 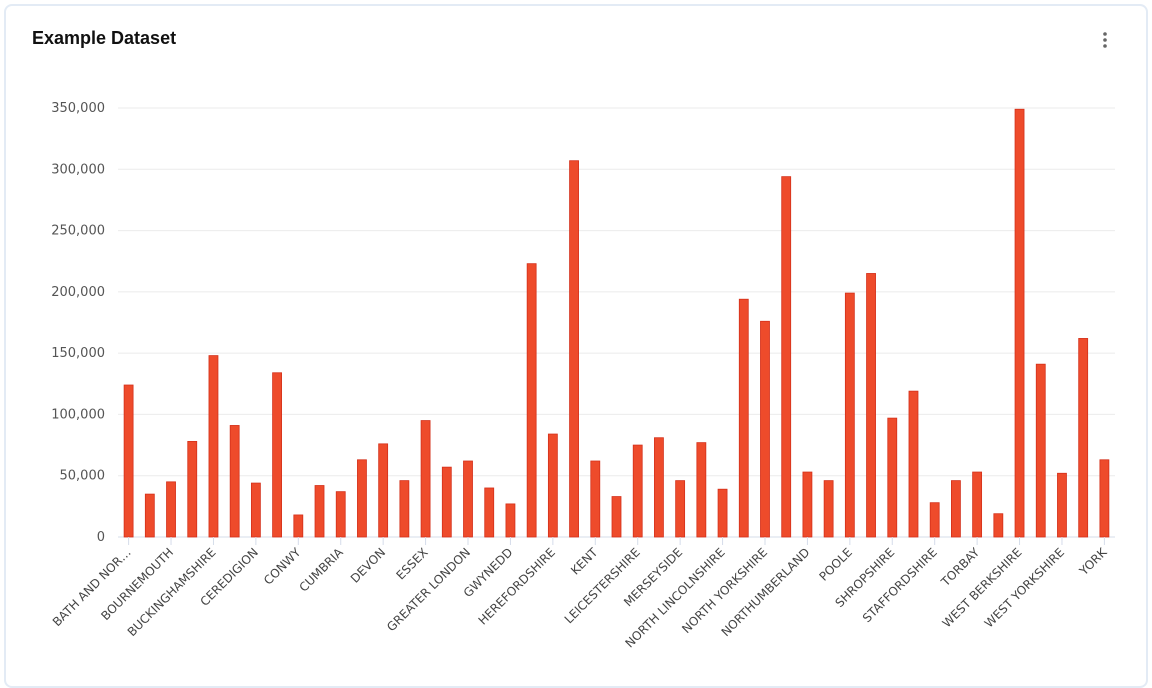 I want to click on y-tick-label: 250,000, so click(x=78, y=231).